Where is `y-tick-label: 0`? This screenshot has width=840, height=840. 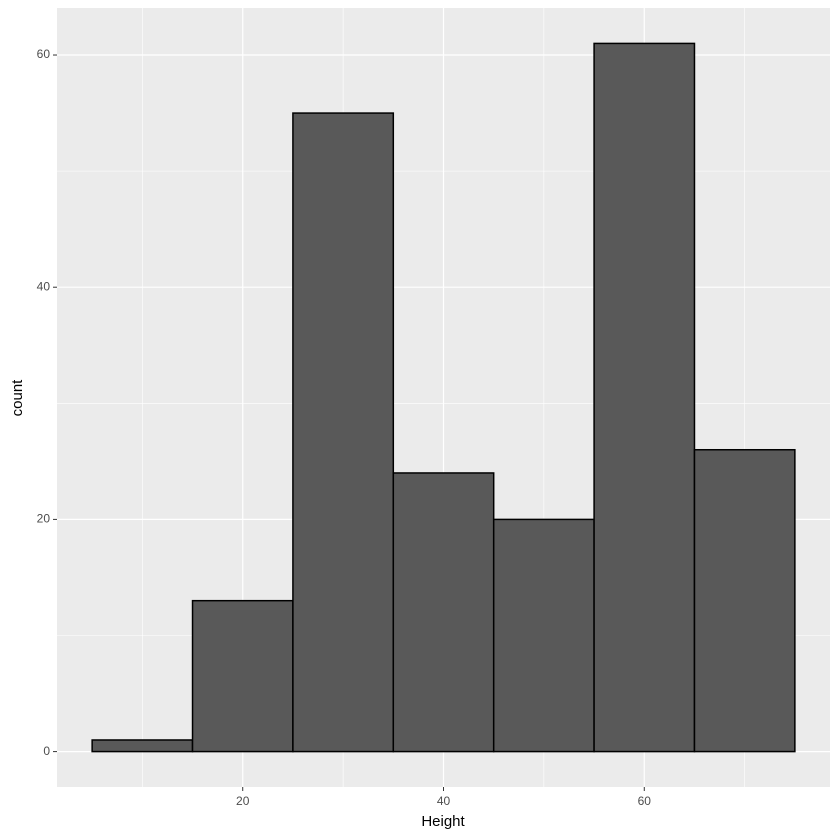 y-tick-label: 0 is located at coordinates (46, 751).